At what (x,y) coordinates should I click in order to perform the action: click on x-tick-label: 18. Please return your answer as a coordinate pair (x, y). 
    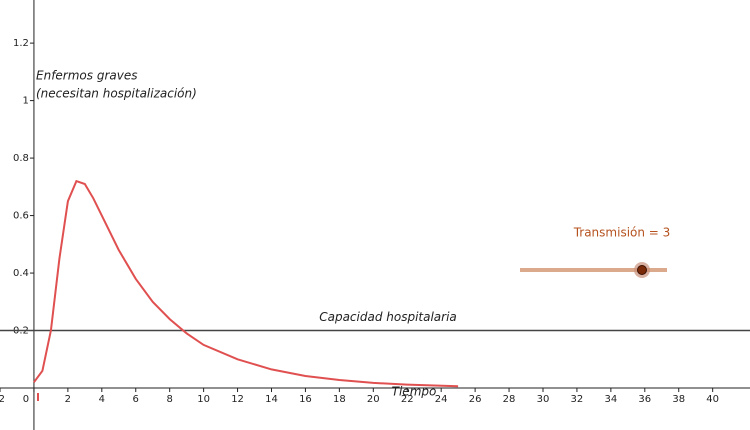
    Looking at the image, I should click on (339, 399).